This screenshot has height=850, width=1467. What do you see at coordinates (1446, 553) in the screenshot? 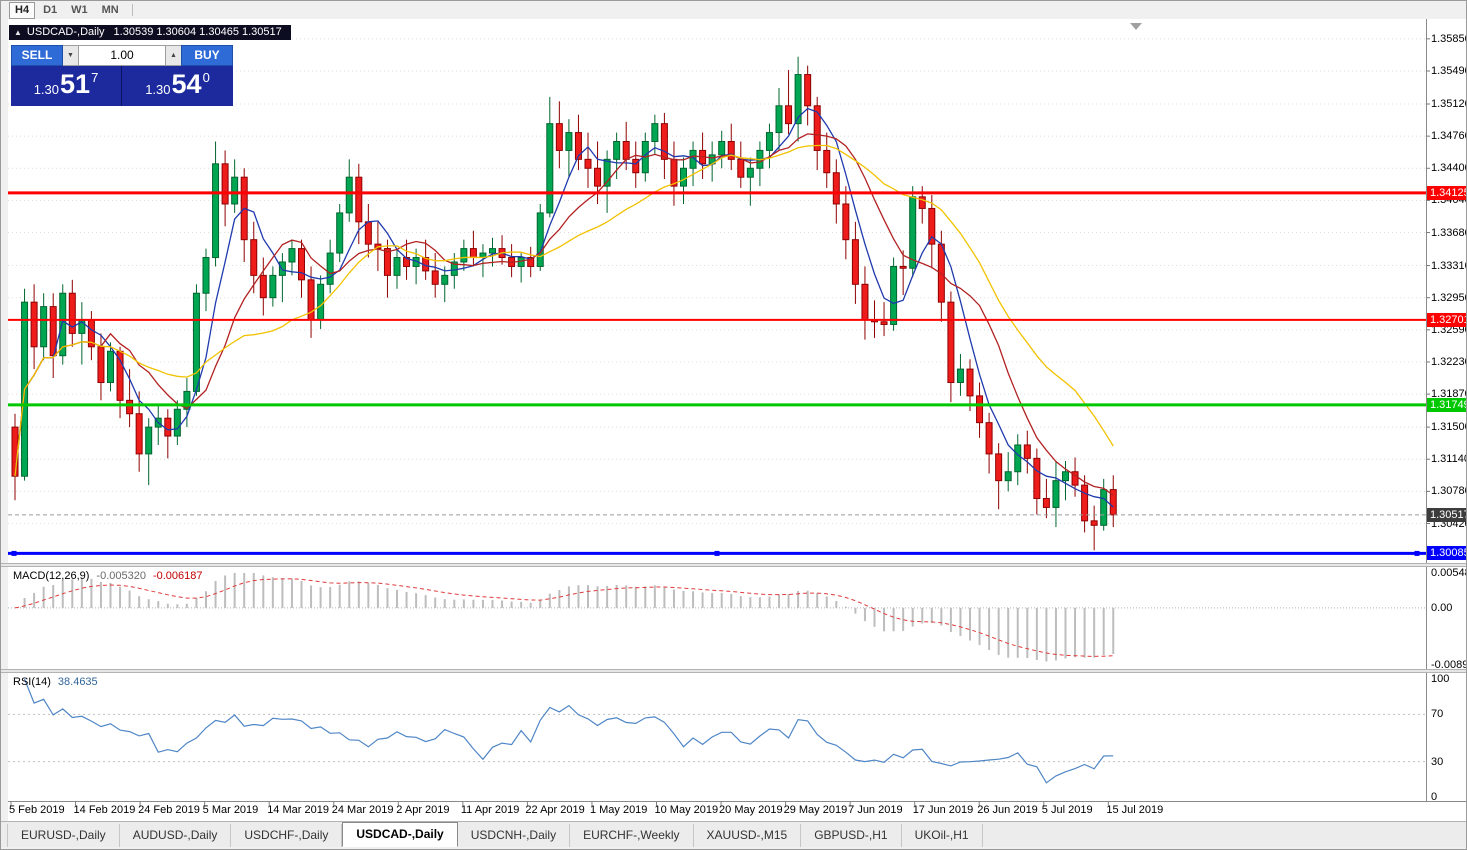
I see `price-line-label: 1.30085` at bounding box center [1446, 553].